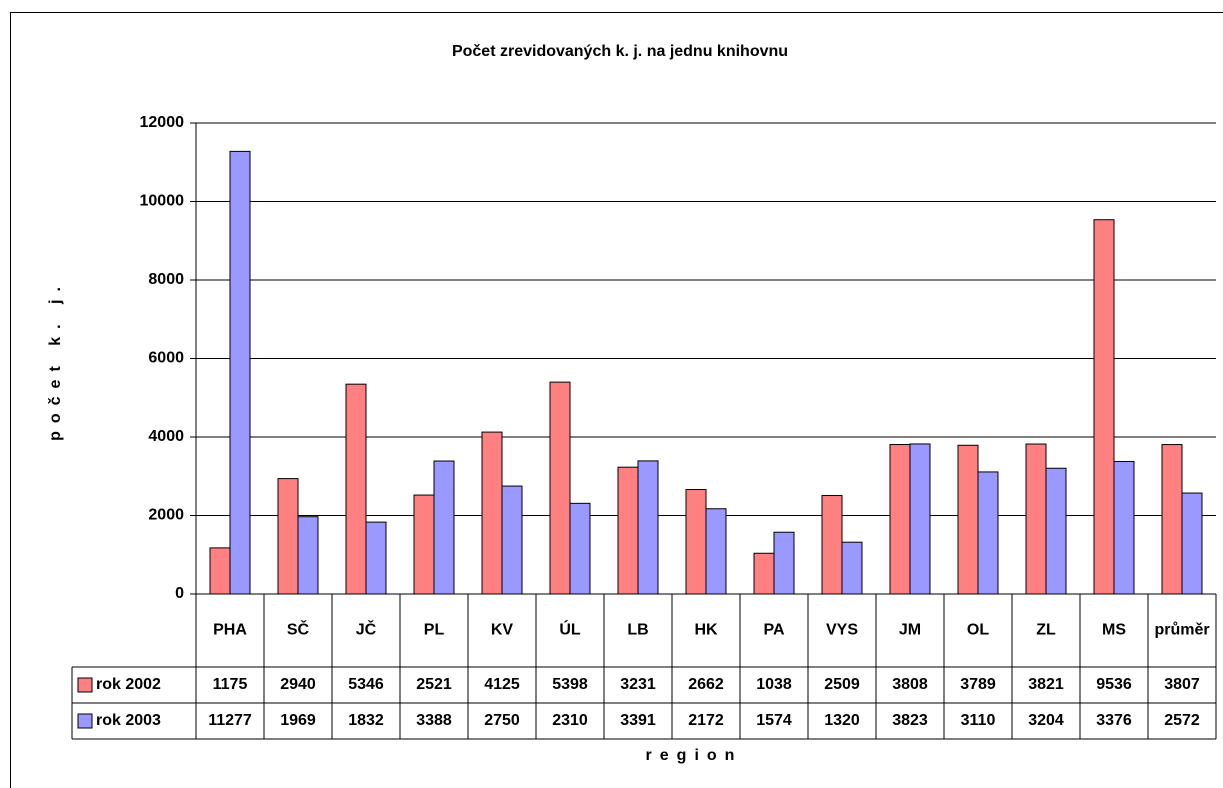  Describe the element at coordinates (638, 684) in the screenshot. I see `table-value: 3231` at that location.